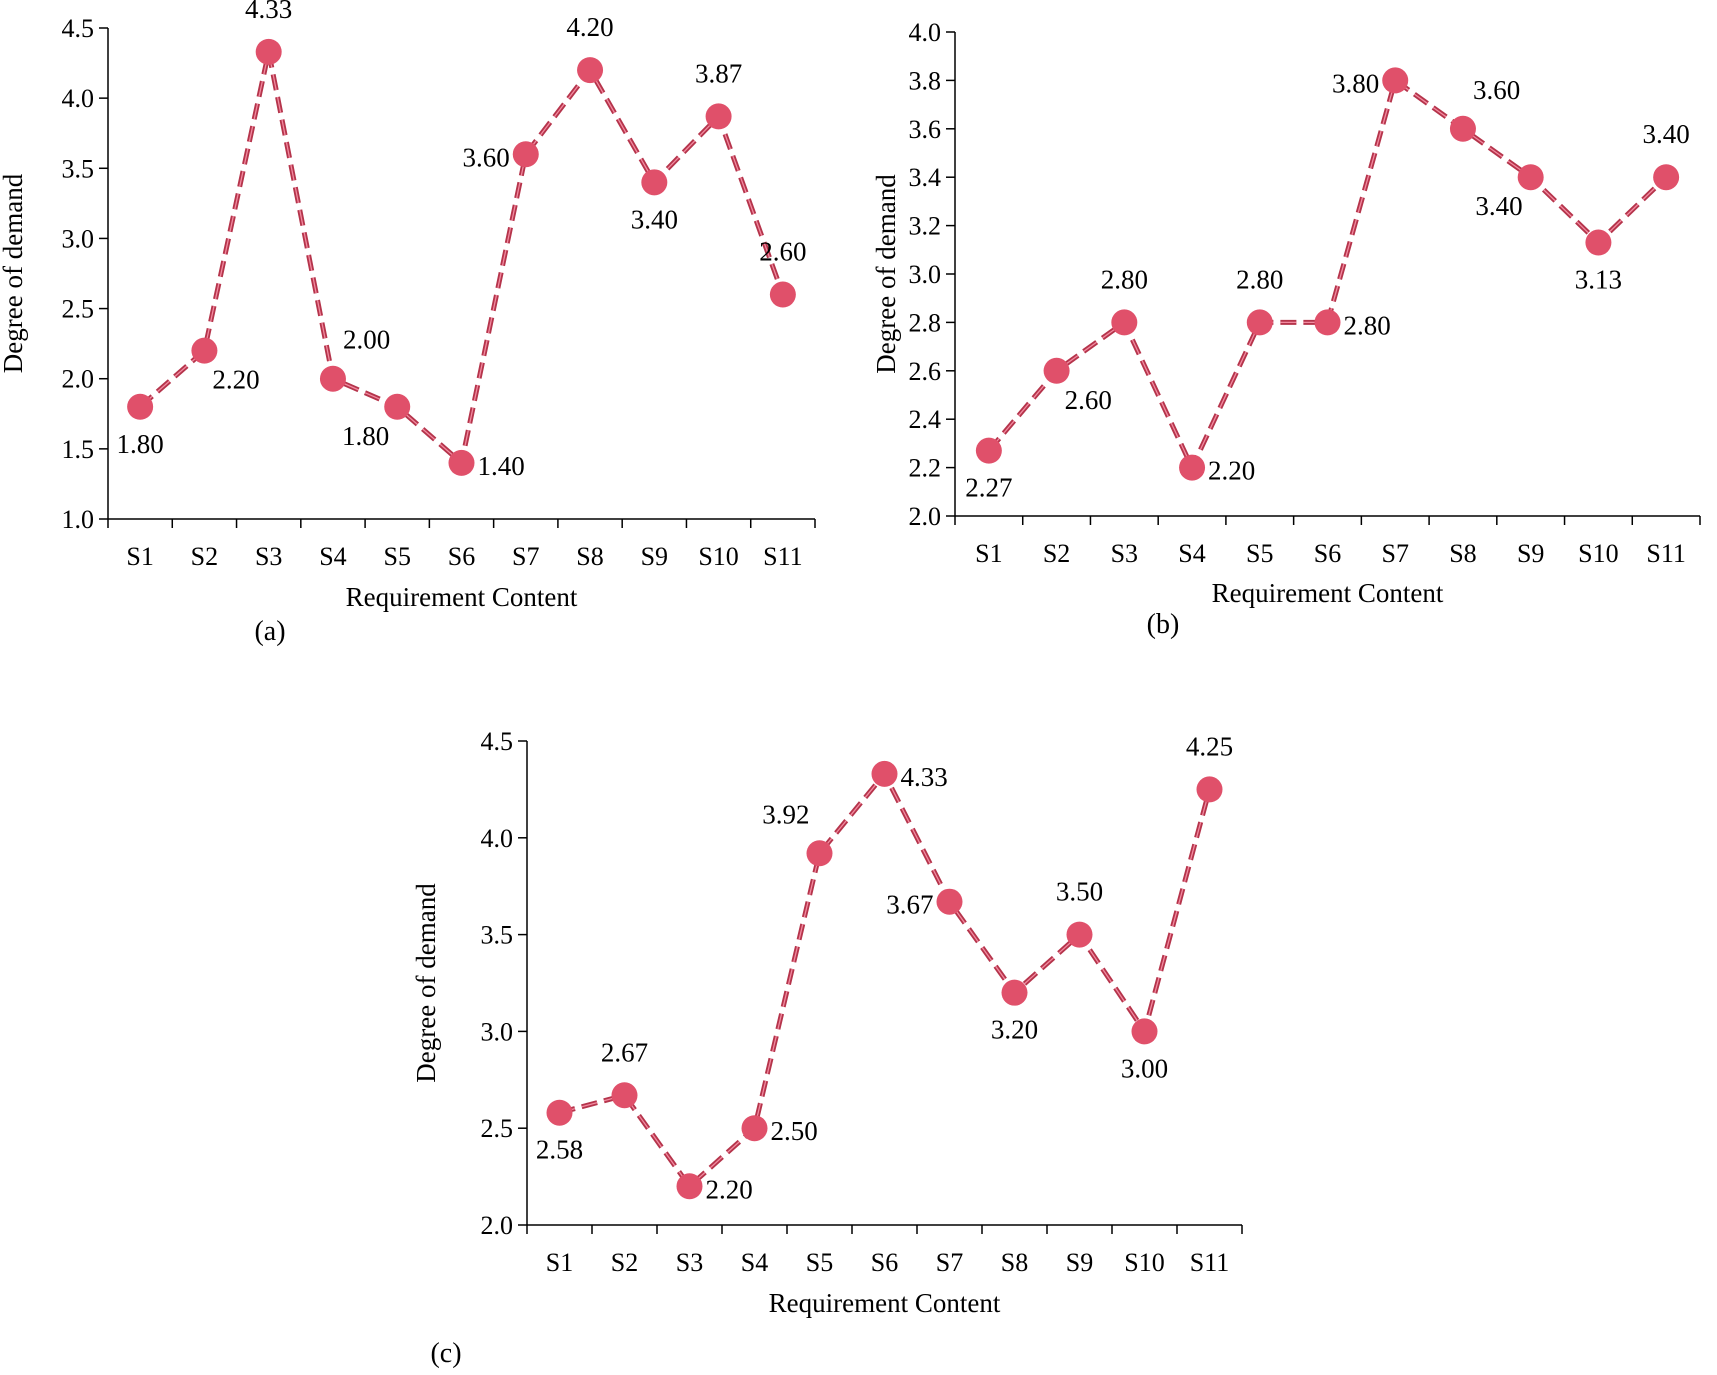 This screenshot has width=1717, height=1375. Describe the element at coordinates (925, 226) in the screenshot. I see `y-tick-label: 3.2` at that location.